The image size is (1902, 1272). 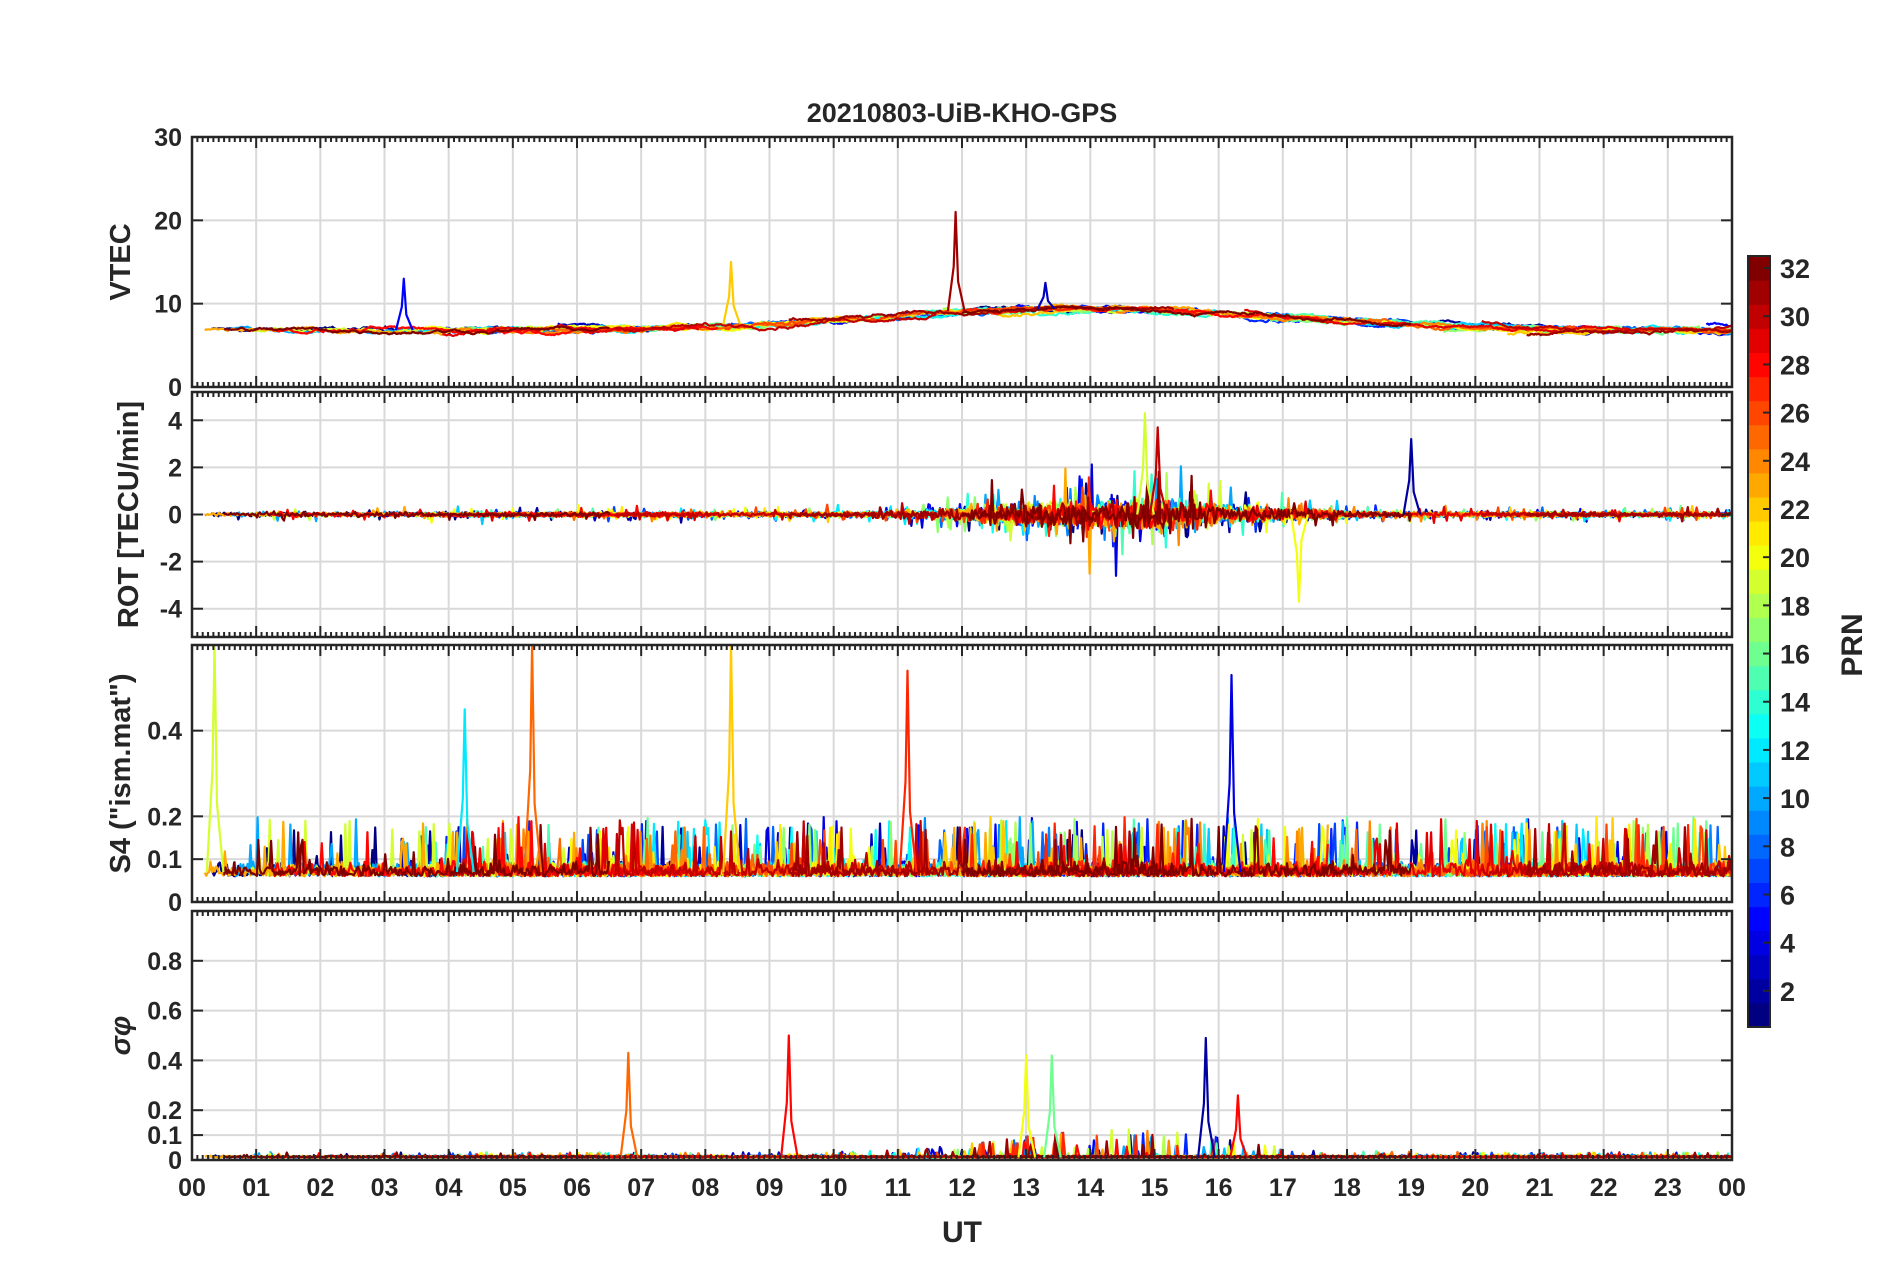 What do you see at coordinates (1787, 992) in the screenshot?
I see `colorbar-tick-label: 2` at bounding box center [1787, 992].